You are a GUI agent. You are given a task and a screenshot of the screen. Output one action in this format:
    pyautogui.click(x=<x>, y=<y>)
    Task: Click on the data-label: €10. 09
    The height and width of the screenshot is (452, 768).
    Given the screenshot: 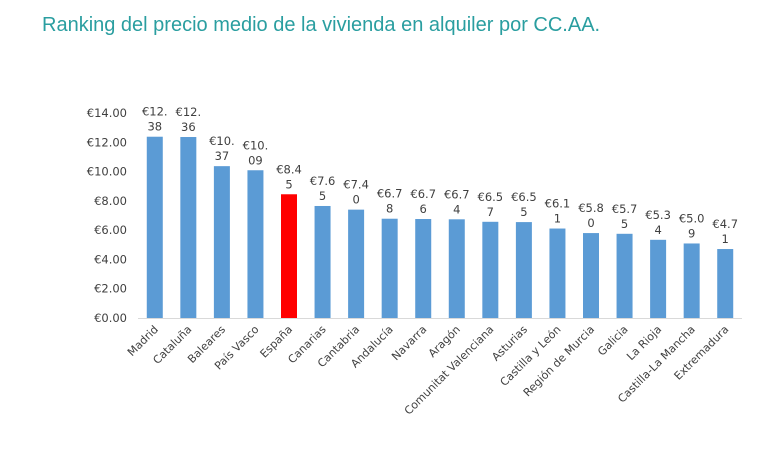 What is the action you would take?
    pyautogui.click(x=256, y=152)
    